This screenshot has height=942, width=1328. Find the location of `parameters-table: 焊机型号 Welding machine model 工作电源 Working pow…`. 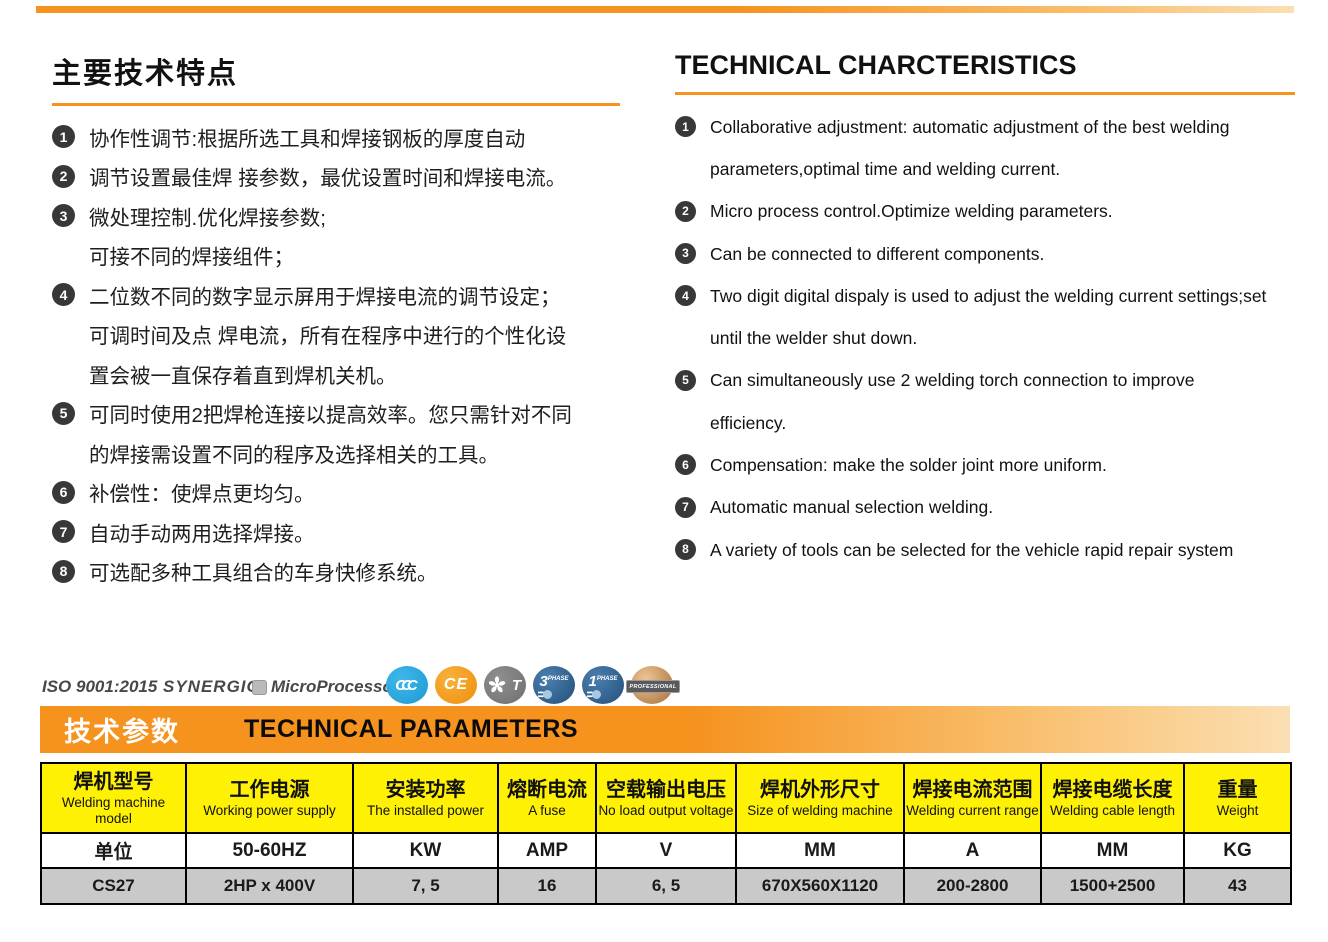

parameters-table: 焊机型号 Welding machine model 工作电源 Working pow… is located at coordinates (666, 833).